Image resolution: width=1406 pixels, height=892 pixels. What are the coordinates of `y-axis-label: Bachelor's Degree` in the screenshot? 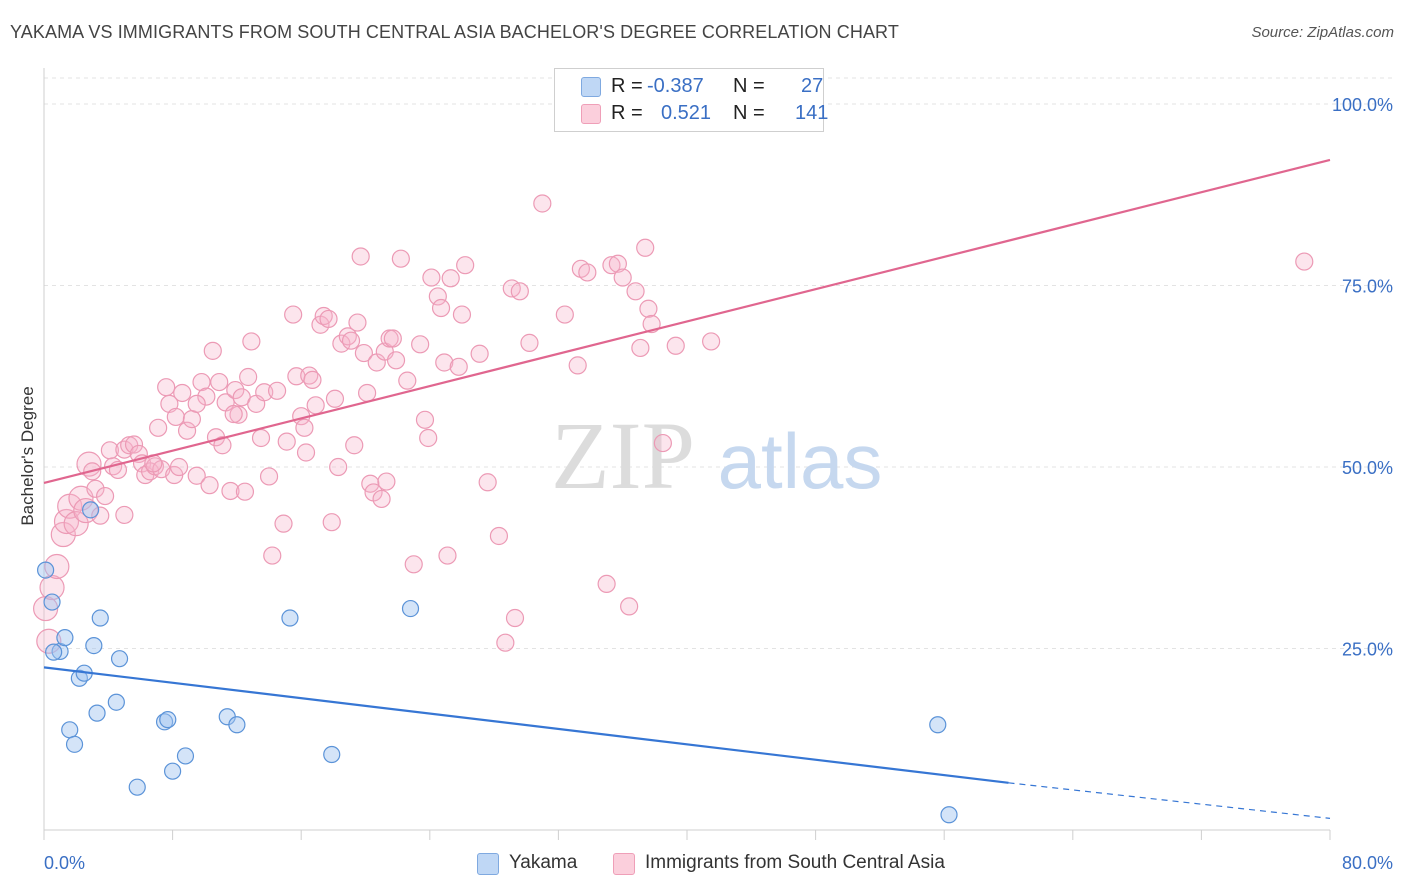 It's located at (27, 456).